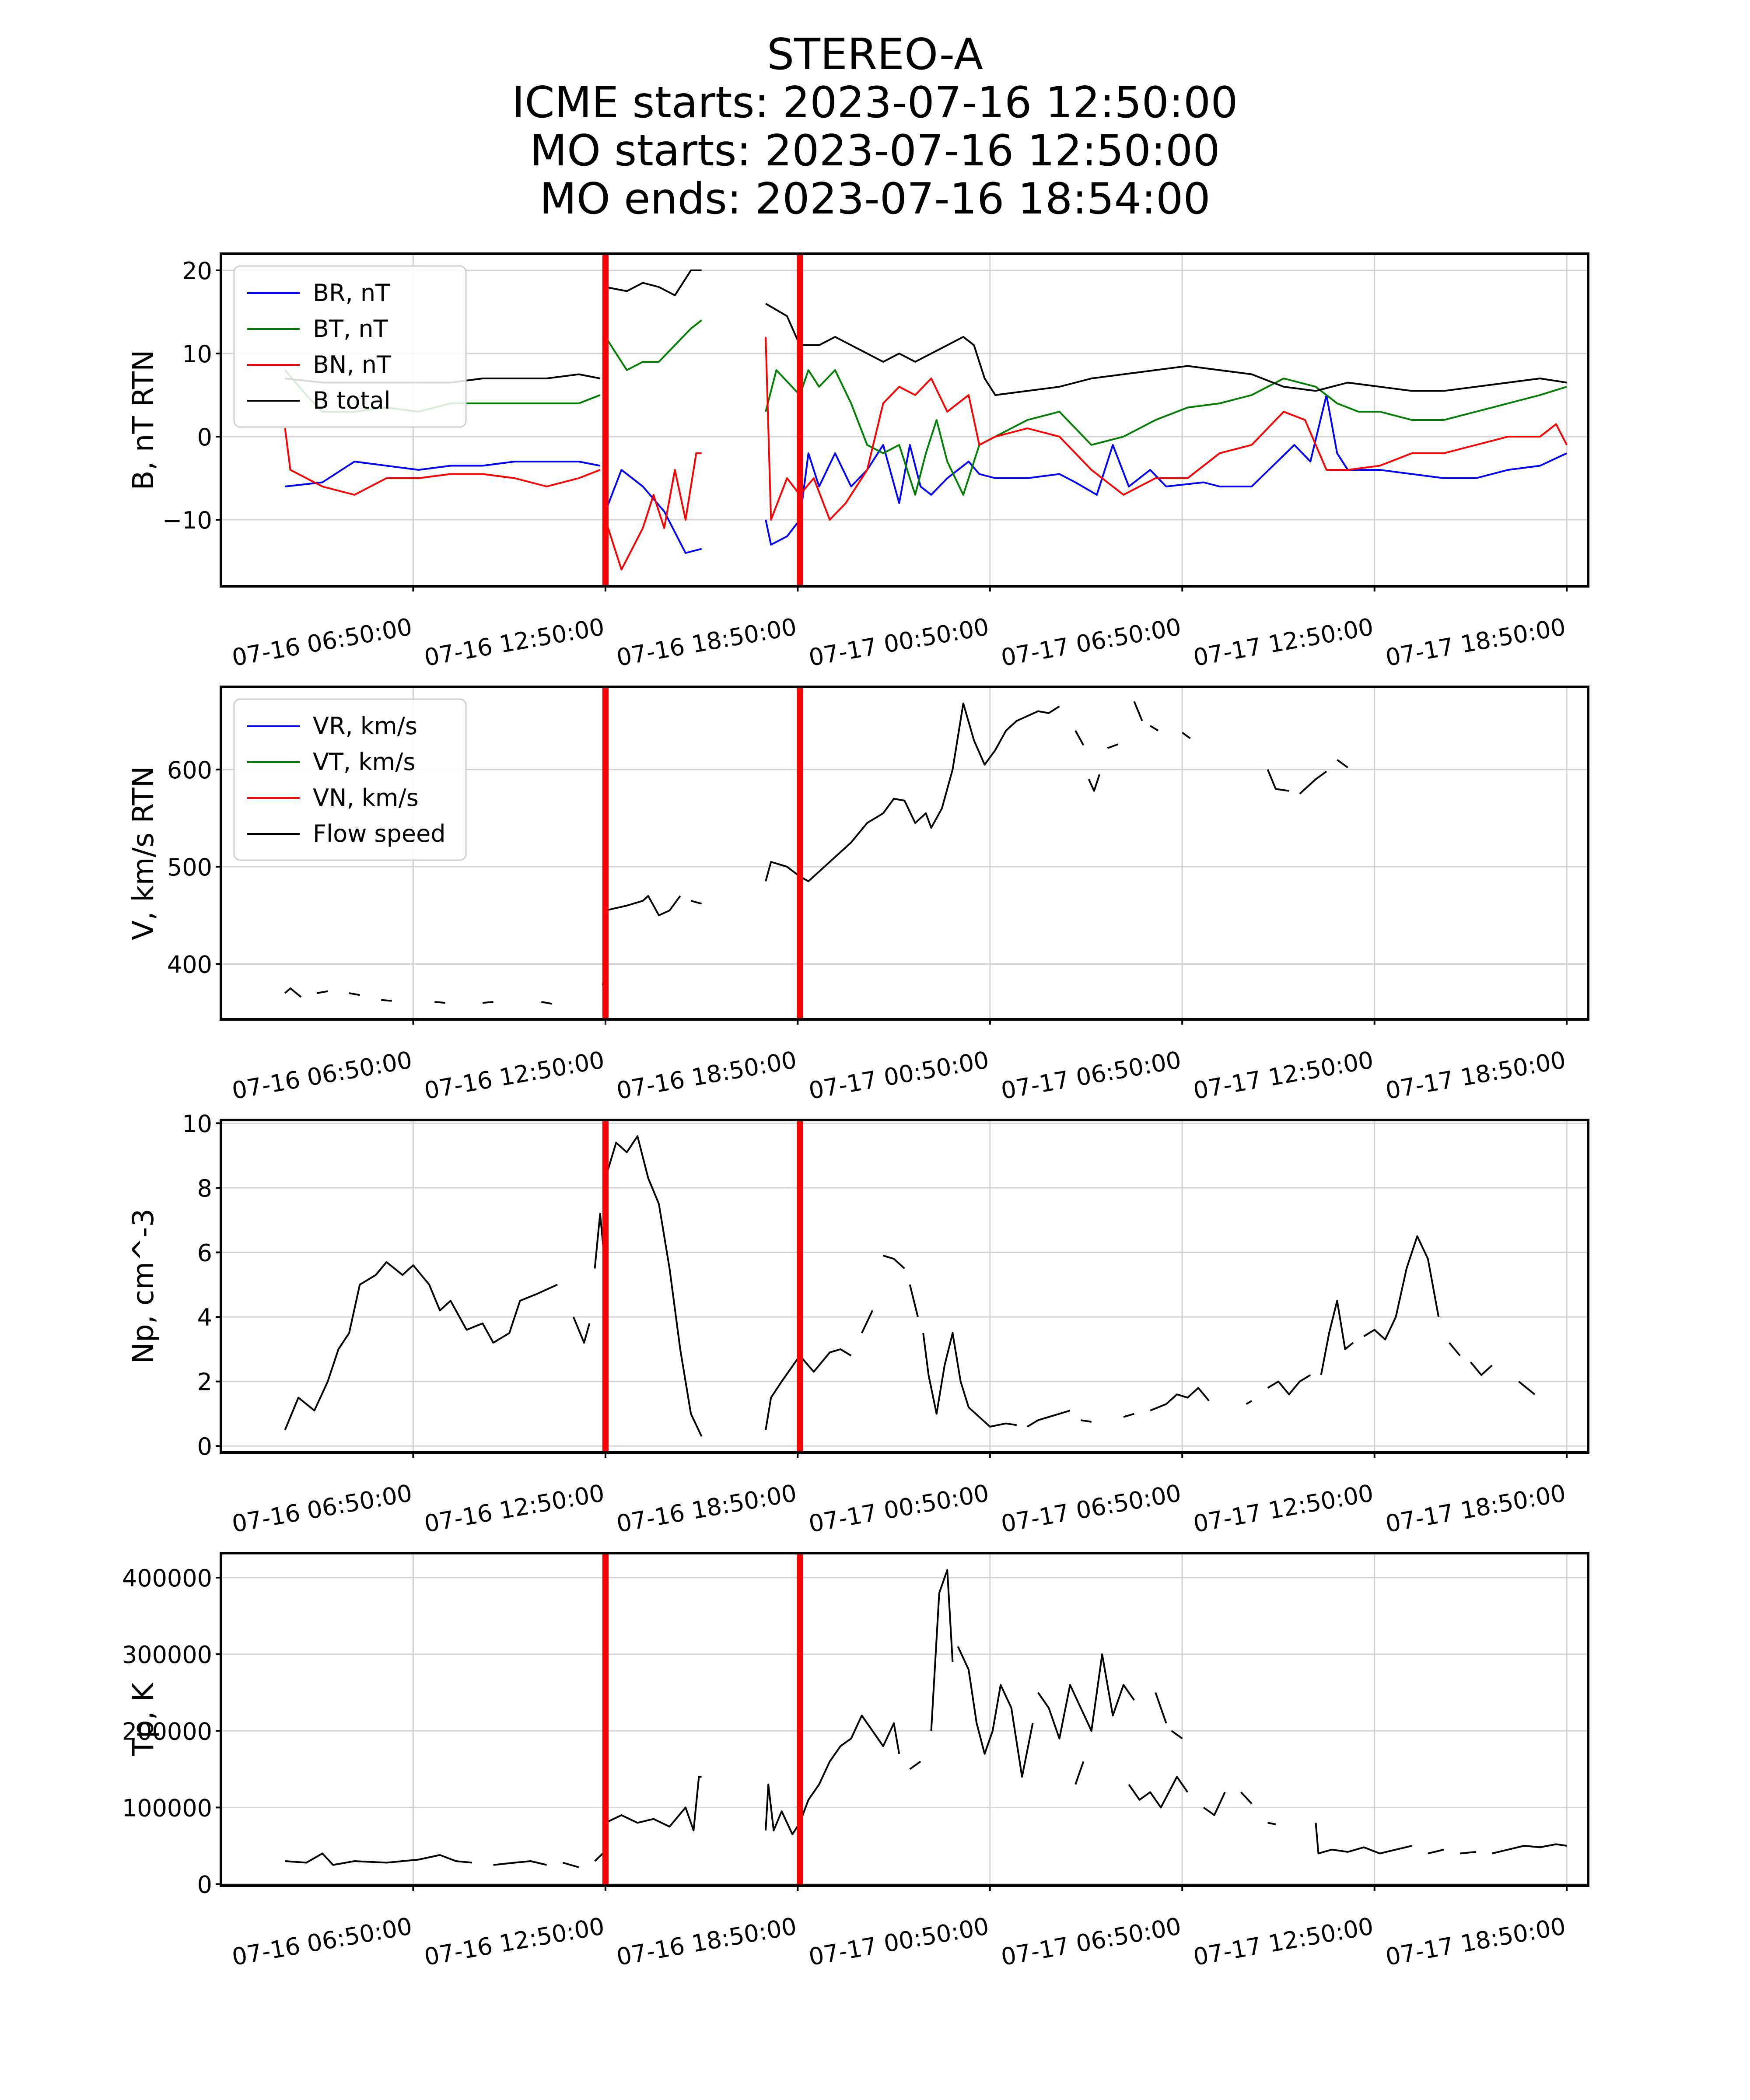 The width and height of the screenshot is (1750, 2100). What do you see at coordinates (143, 420) in the screenshot?
I see `y-axis-label: B, nT RTN` at bounding box center [143, 420].